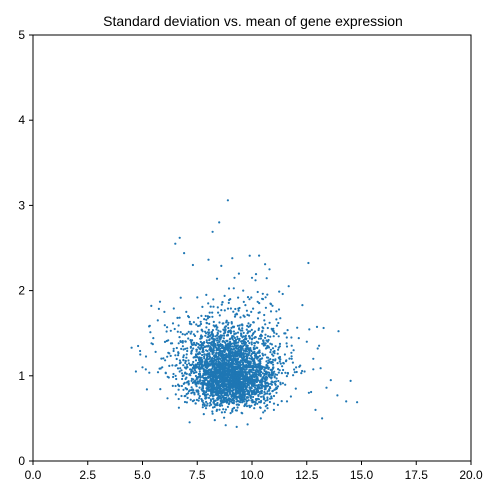  Describe the element at coordinates (25, 248) in the screenshot. I see `y-axis: 0 1 2 3 4 5` at that location.